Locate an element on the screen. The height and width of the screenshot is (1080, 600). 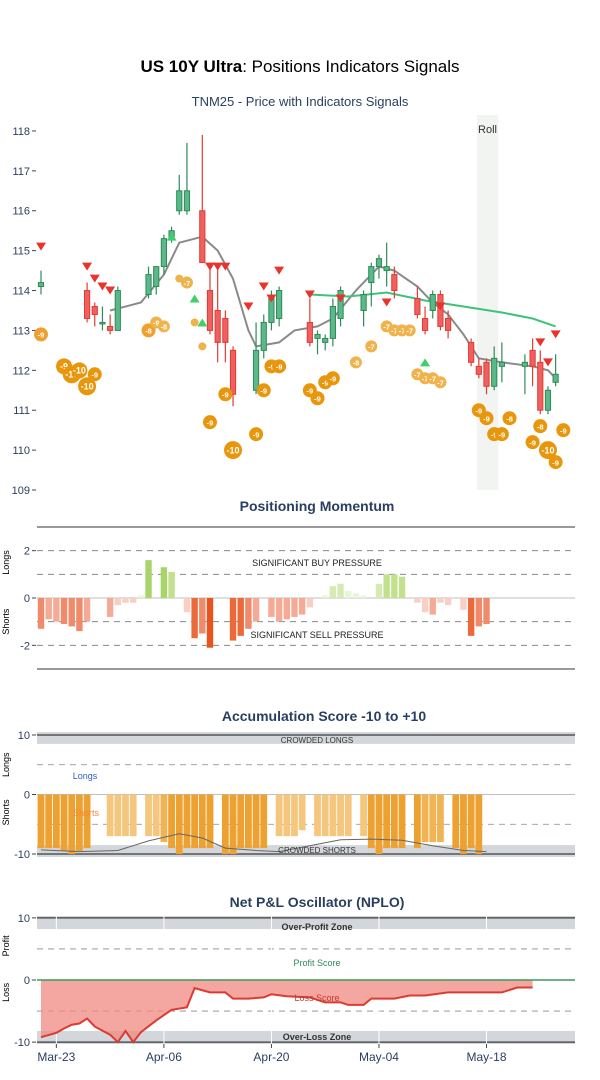
nplo-line is located at coordinates (286, 1015).